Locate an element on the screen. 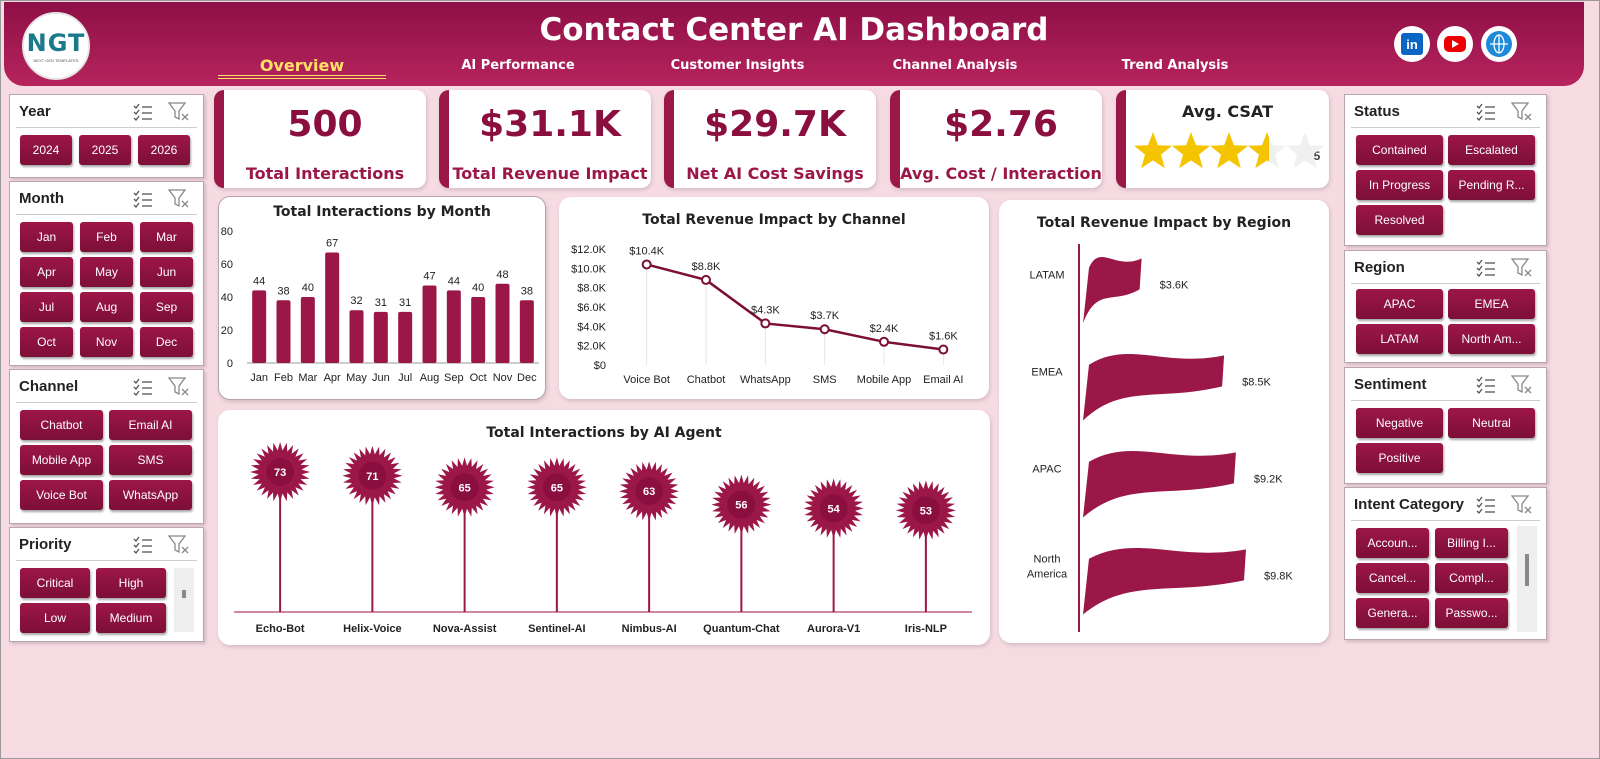 The image size is (1600, 759). slicer-item-2025: 2025 is located at coordinates (105, 150).